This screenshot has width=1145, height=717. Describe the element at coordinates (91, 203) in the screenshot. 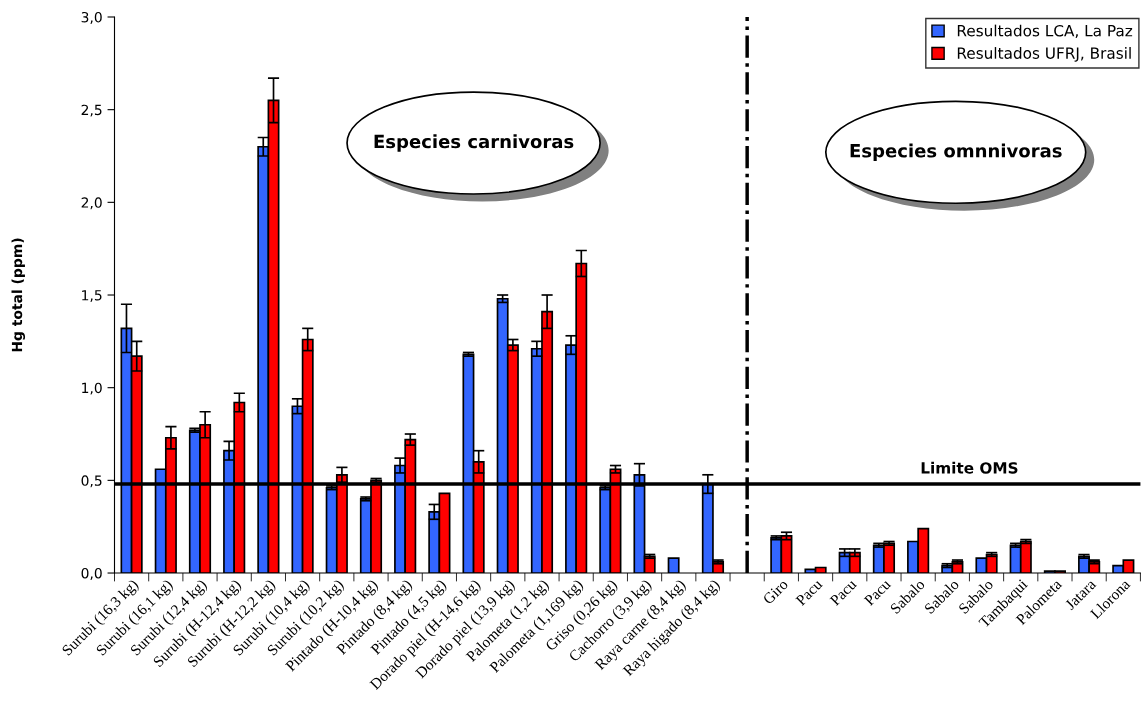

I see `y-tick-label: 2,0` at that location.